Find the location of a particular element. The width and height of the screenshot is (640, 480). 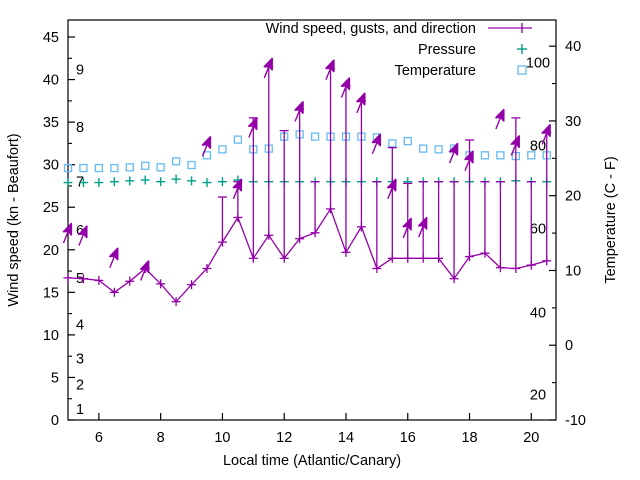

y-tick-label: 40 is located at coordinates (51, 81).